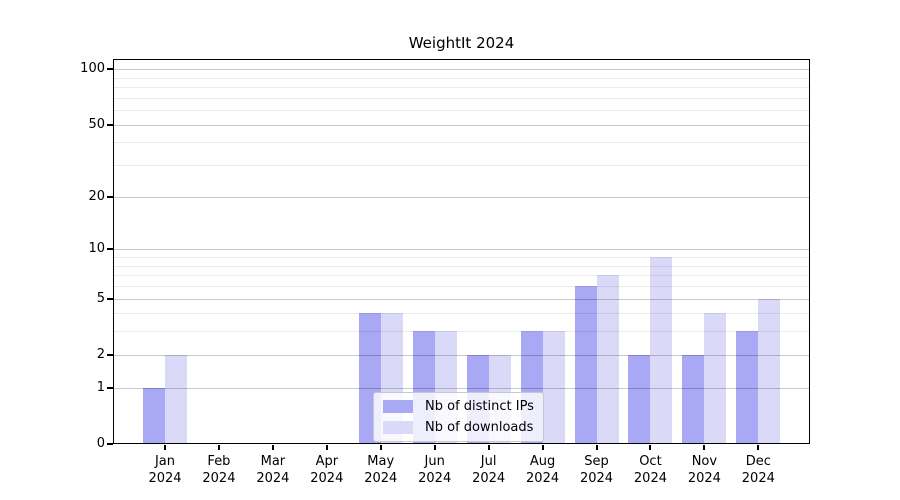  What do you see at coordinates (488, 461) in the screenshot?
I see `x-axis-month: Jul` at bounding box center [488, 461].